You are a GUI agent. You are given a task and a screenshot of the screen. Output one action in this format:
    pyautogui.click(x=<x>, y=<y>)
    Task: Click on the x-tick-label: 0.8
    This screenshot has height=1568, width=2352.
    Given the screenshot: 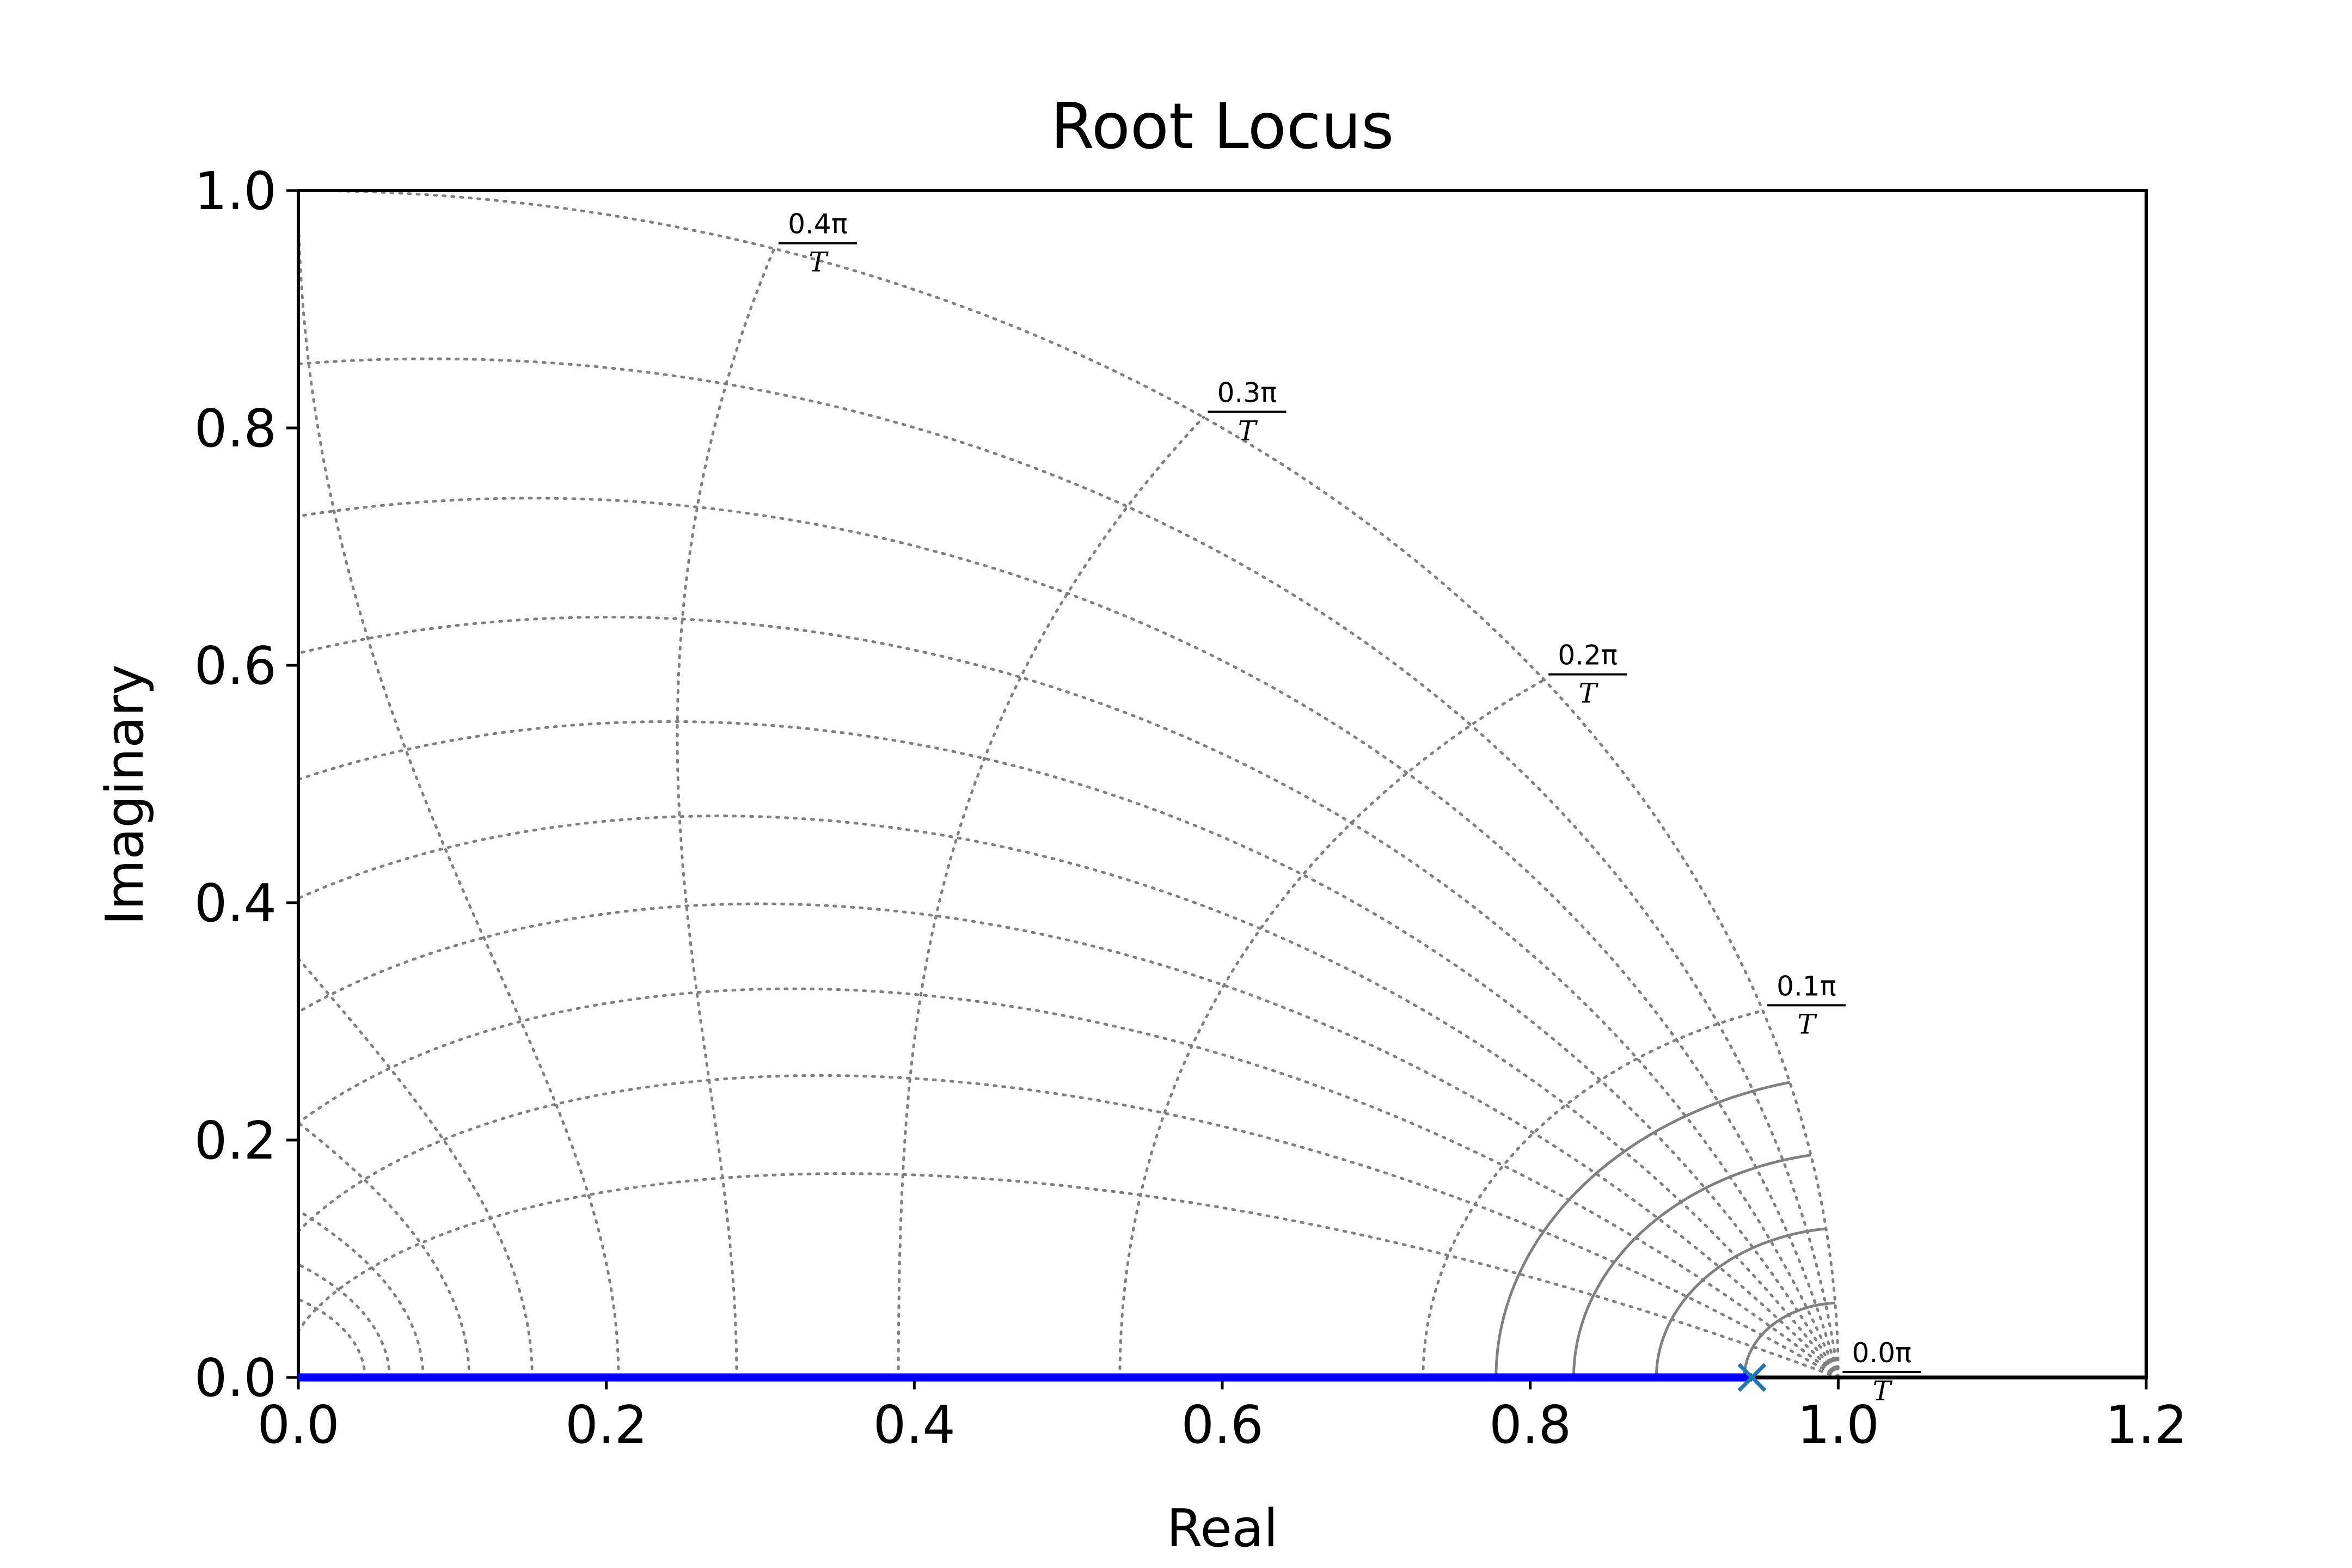 What is the action you would take?
    pyautogui.click(x=1530, y=1425)
    